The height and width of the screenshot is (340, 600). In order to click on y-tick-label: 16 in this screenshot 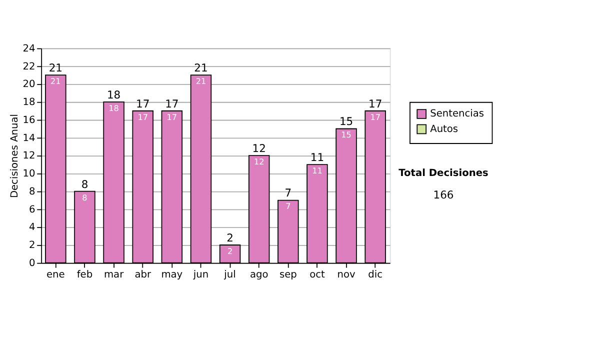, I will do `click(29, 120)`.